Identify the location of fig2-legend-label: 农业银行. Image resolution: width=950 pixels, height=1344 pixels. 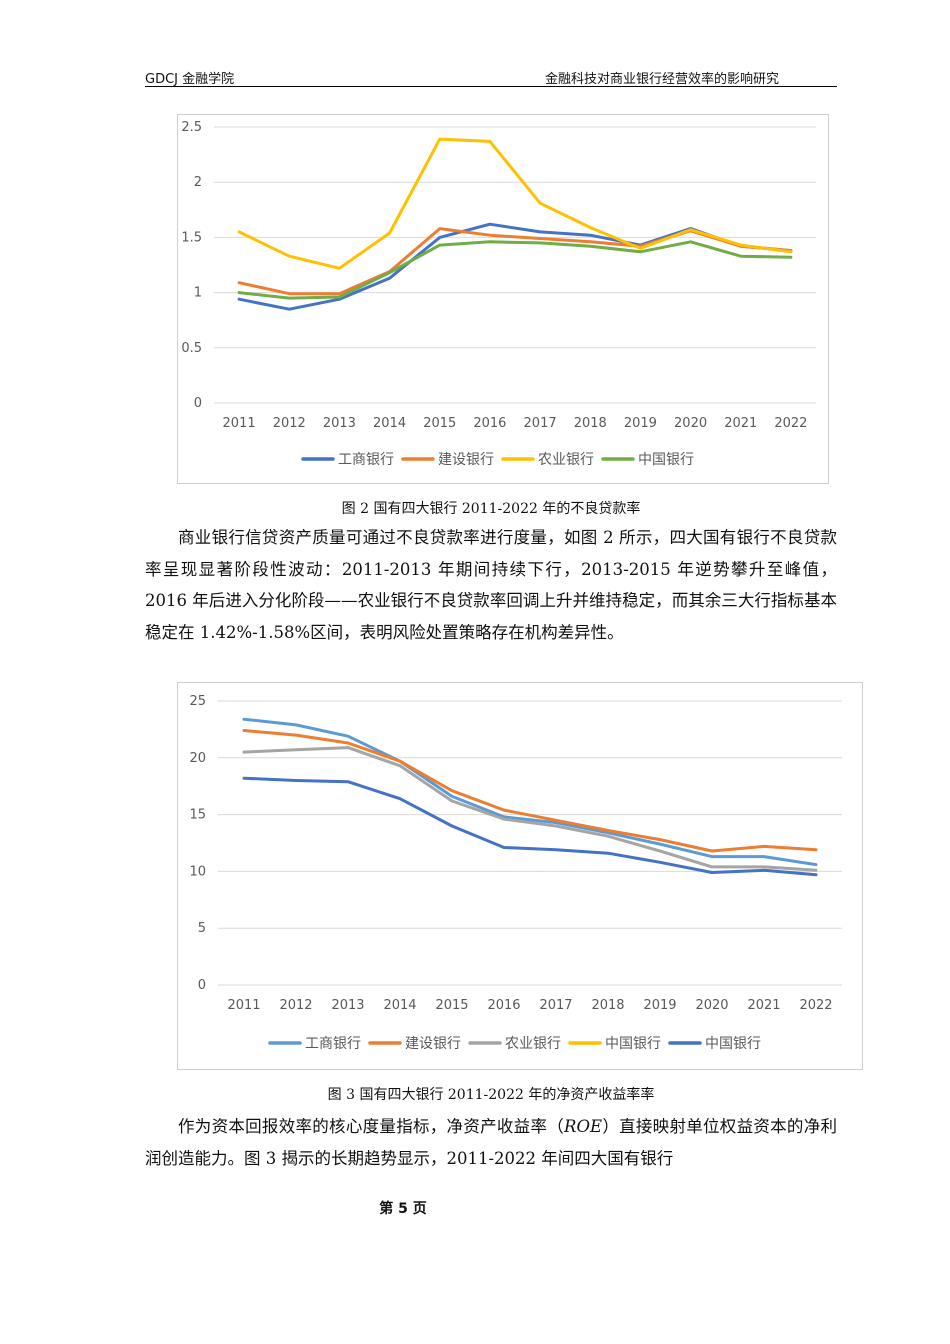
(566, 460).